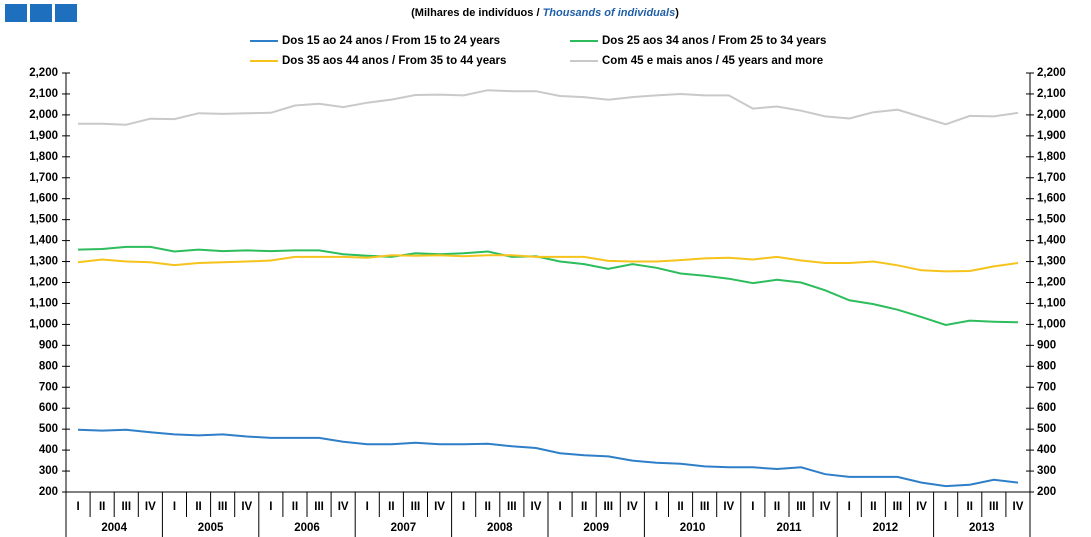 The image size is (1091, 537). Describe the element at coordinates (1046, 450) in the screenshot. I see `y2-tick-label: 400` at that location.